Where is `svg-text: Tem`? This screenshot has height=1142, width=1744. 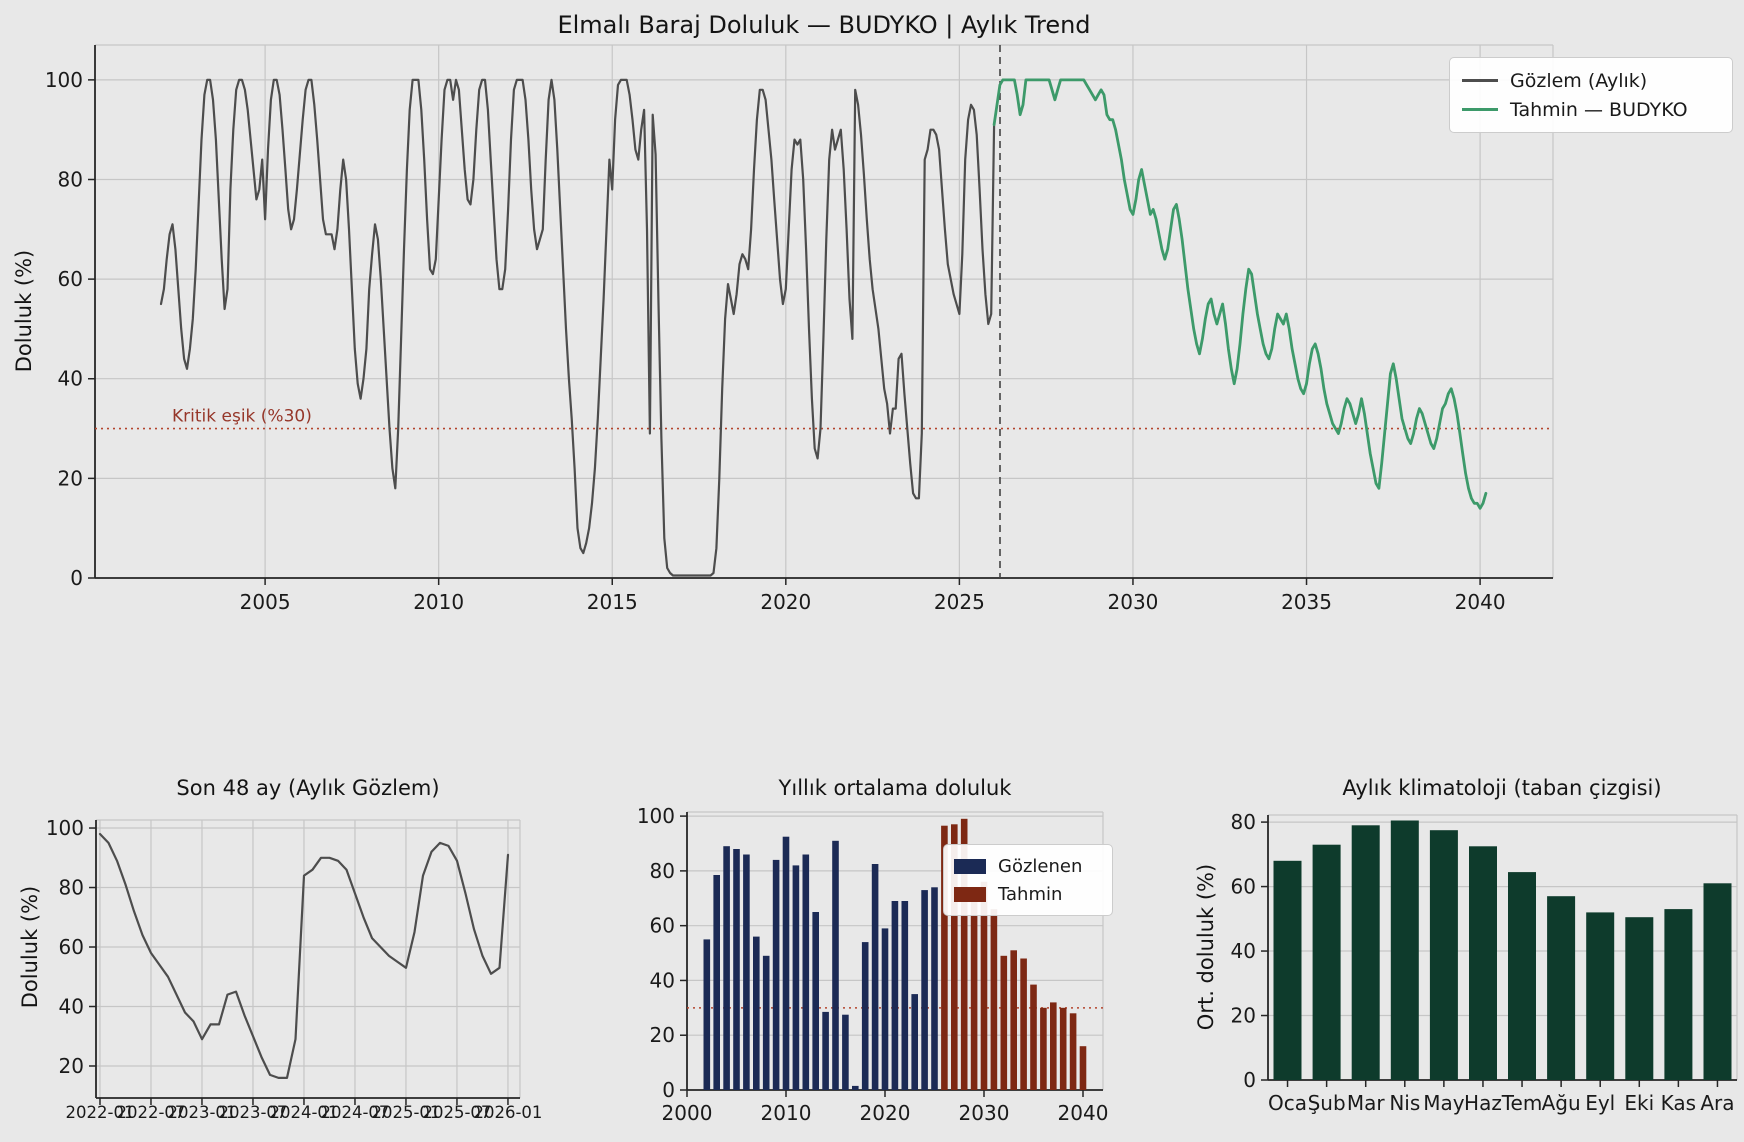
svg-text: Tem is located at coordinates (1522, 1103).